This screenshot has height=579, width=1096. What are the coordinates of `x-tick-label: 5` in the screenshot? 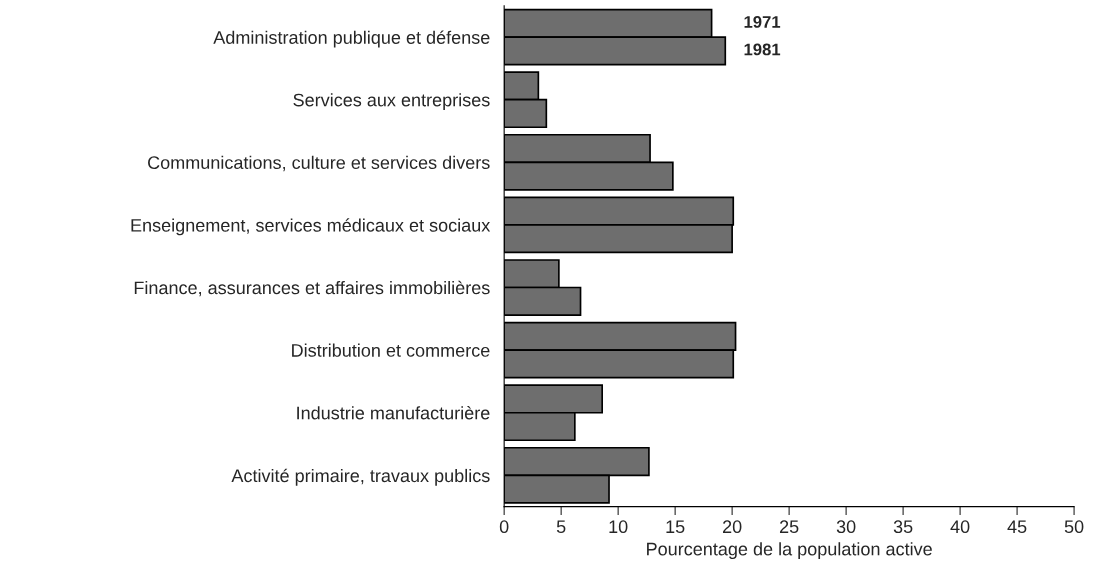 It's located at (561, 527).